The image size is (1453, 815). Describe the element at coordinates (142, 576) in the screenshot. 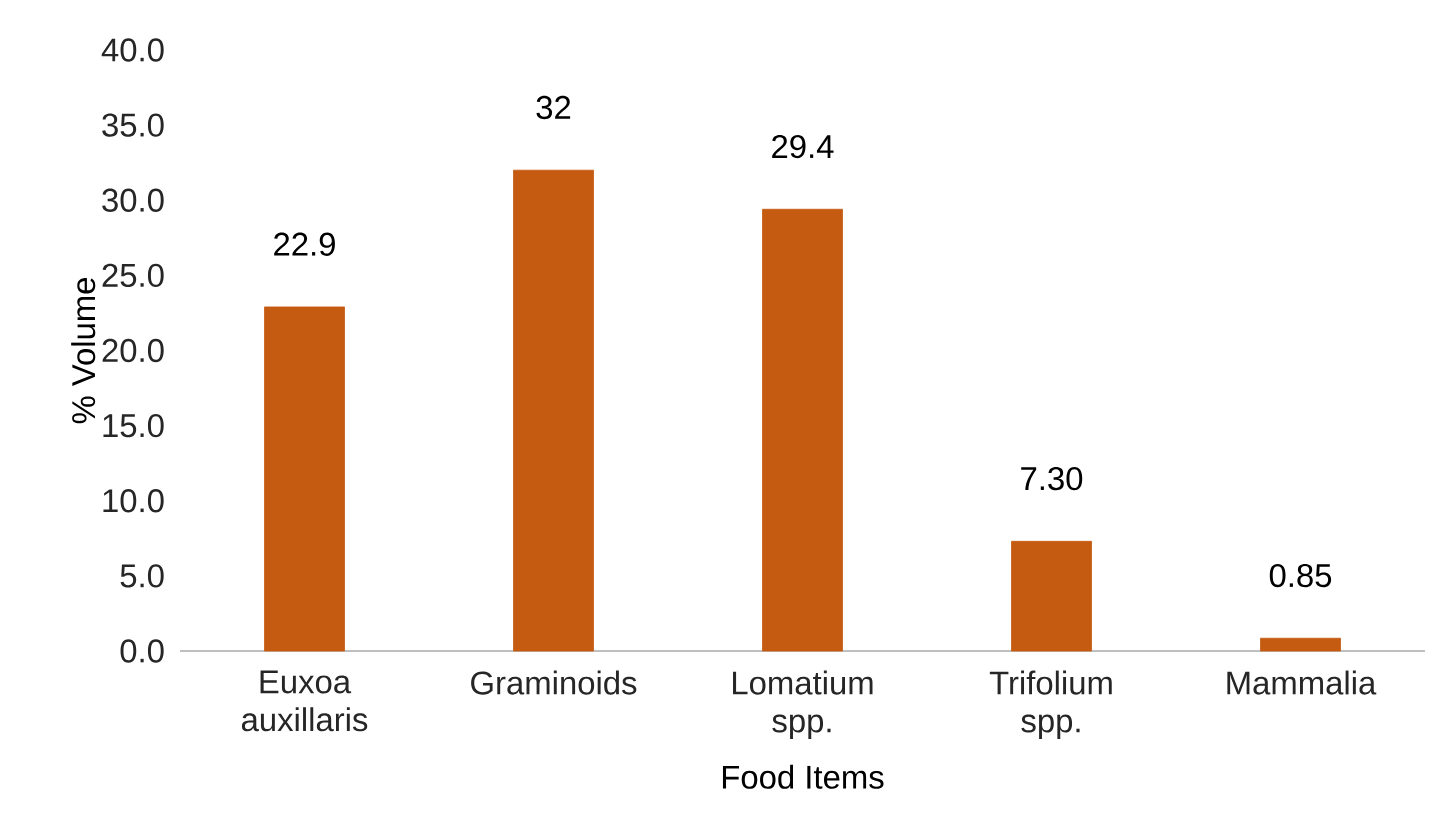

I see `y-tick-label: 5.0` at that location.